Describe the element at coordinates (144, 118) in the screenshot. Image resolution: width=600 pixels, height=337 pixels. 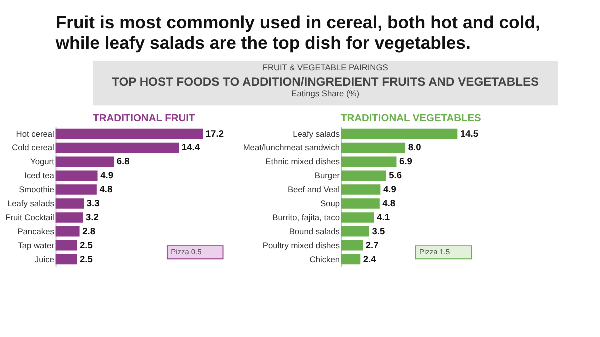
I see `chart-title: TRADITIONAL FRUIT` at that location.